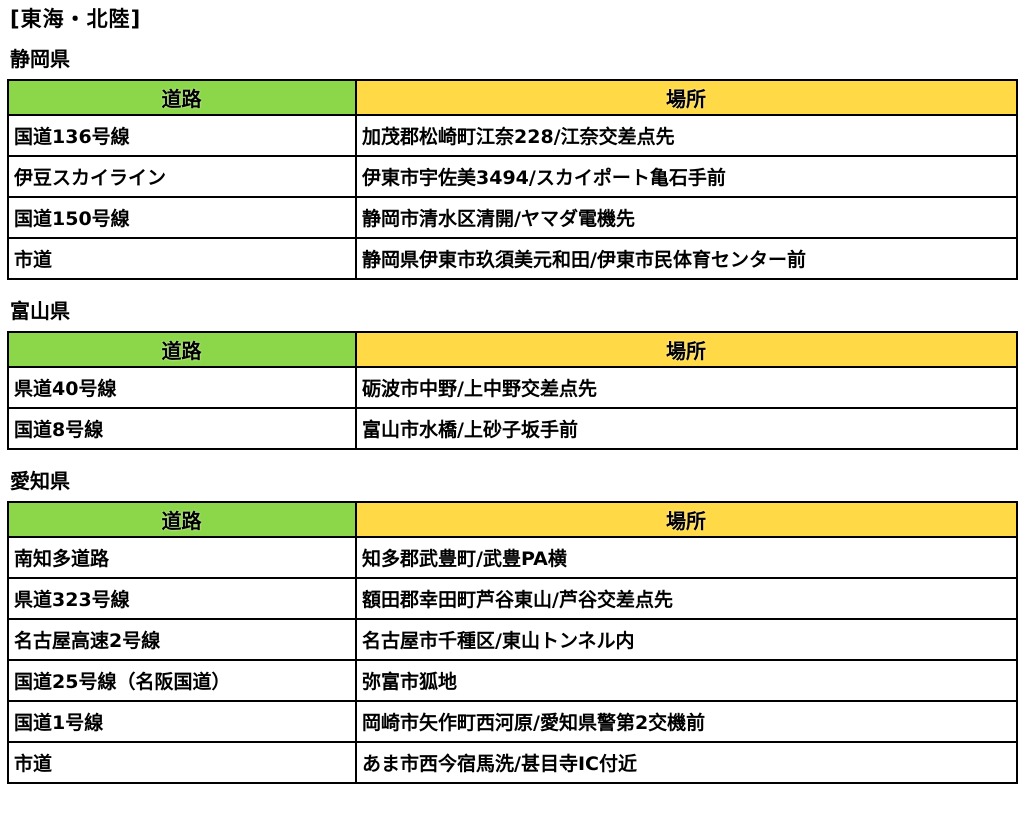  I want to click on road-cell: 国道8号線, so click(182, 428).